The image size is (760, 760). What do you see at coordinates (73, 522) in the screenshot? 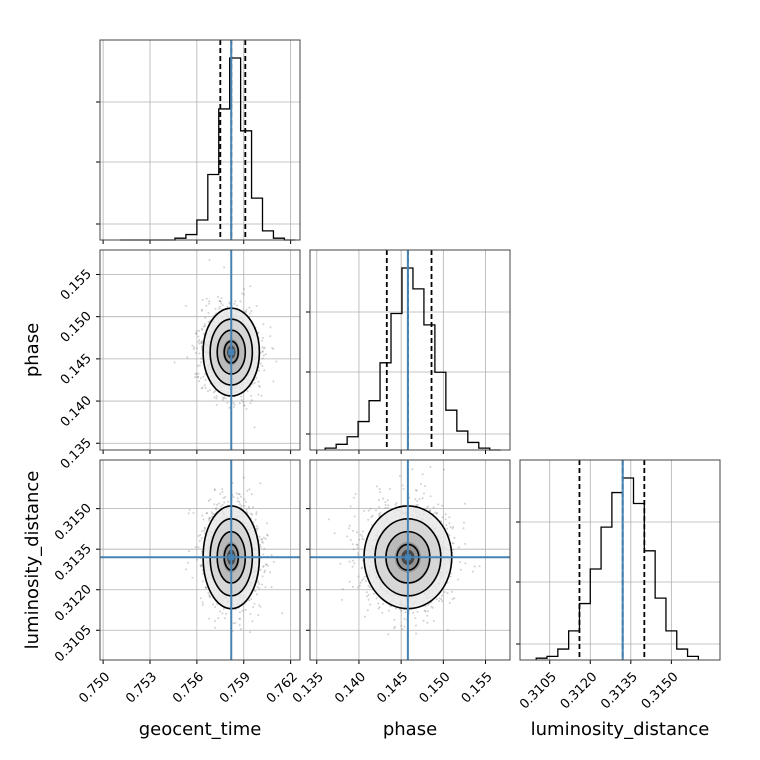
I see `ytick-label-luminosity_distance-3: 0.3150` at bounding box center [73, 522].